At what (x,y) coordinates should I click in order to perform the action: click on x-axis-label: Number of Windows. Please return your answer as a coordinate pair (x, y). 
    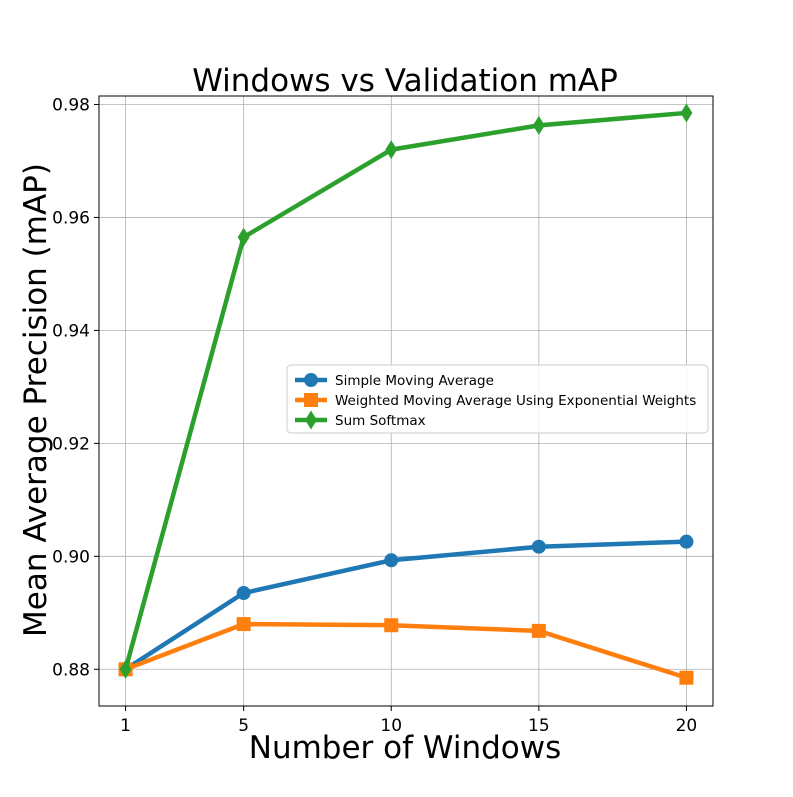
    Looking at the image, I should click on (405, 748).